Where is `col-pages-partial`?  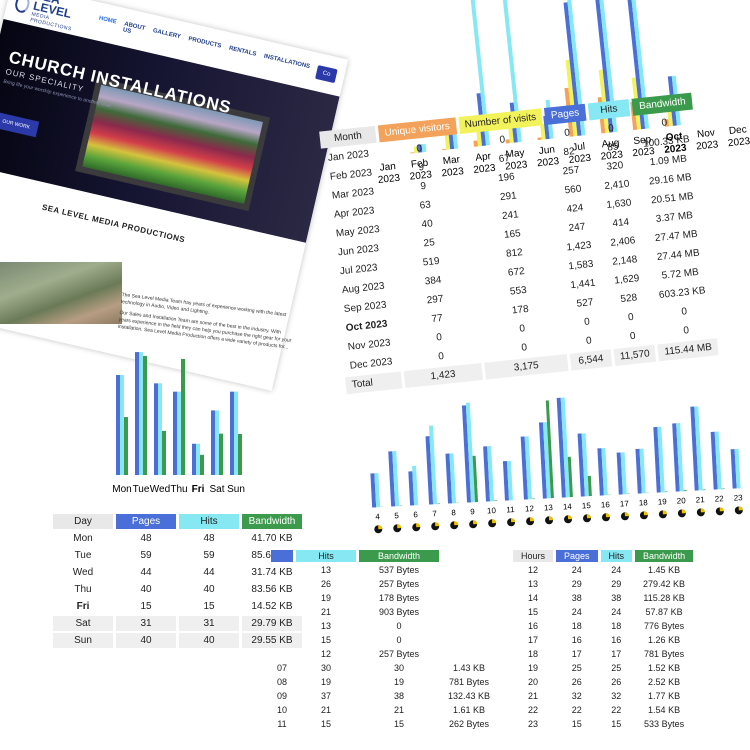 col-pages-partial is located at coordinates (282, 556).